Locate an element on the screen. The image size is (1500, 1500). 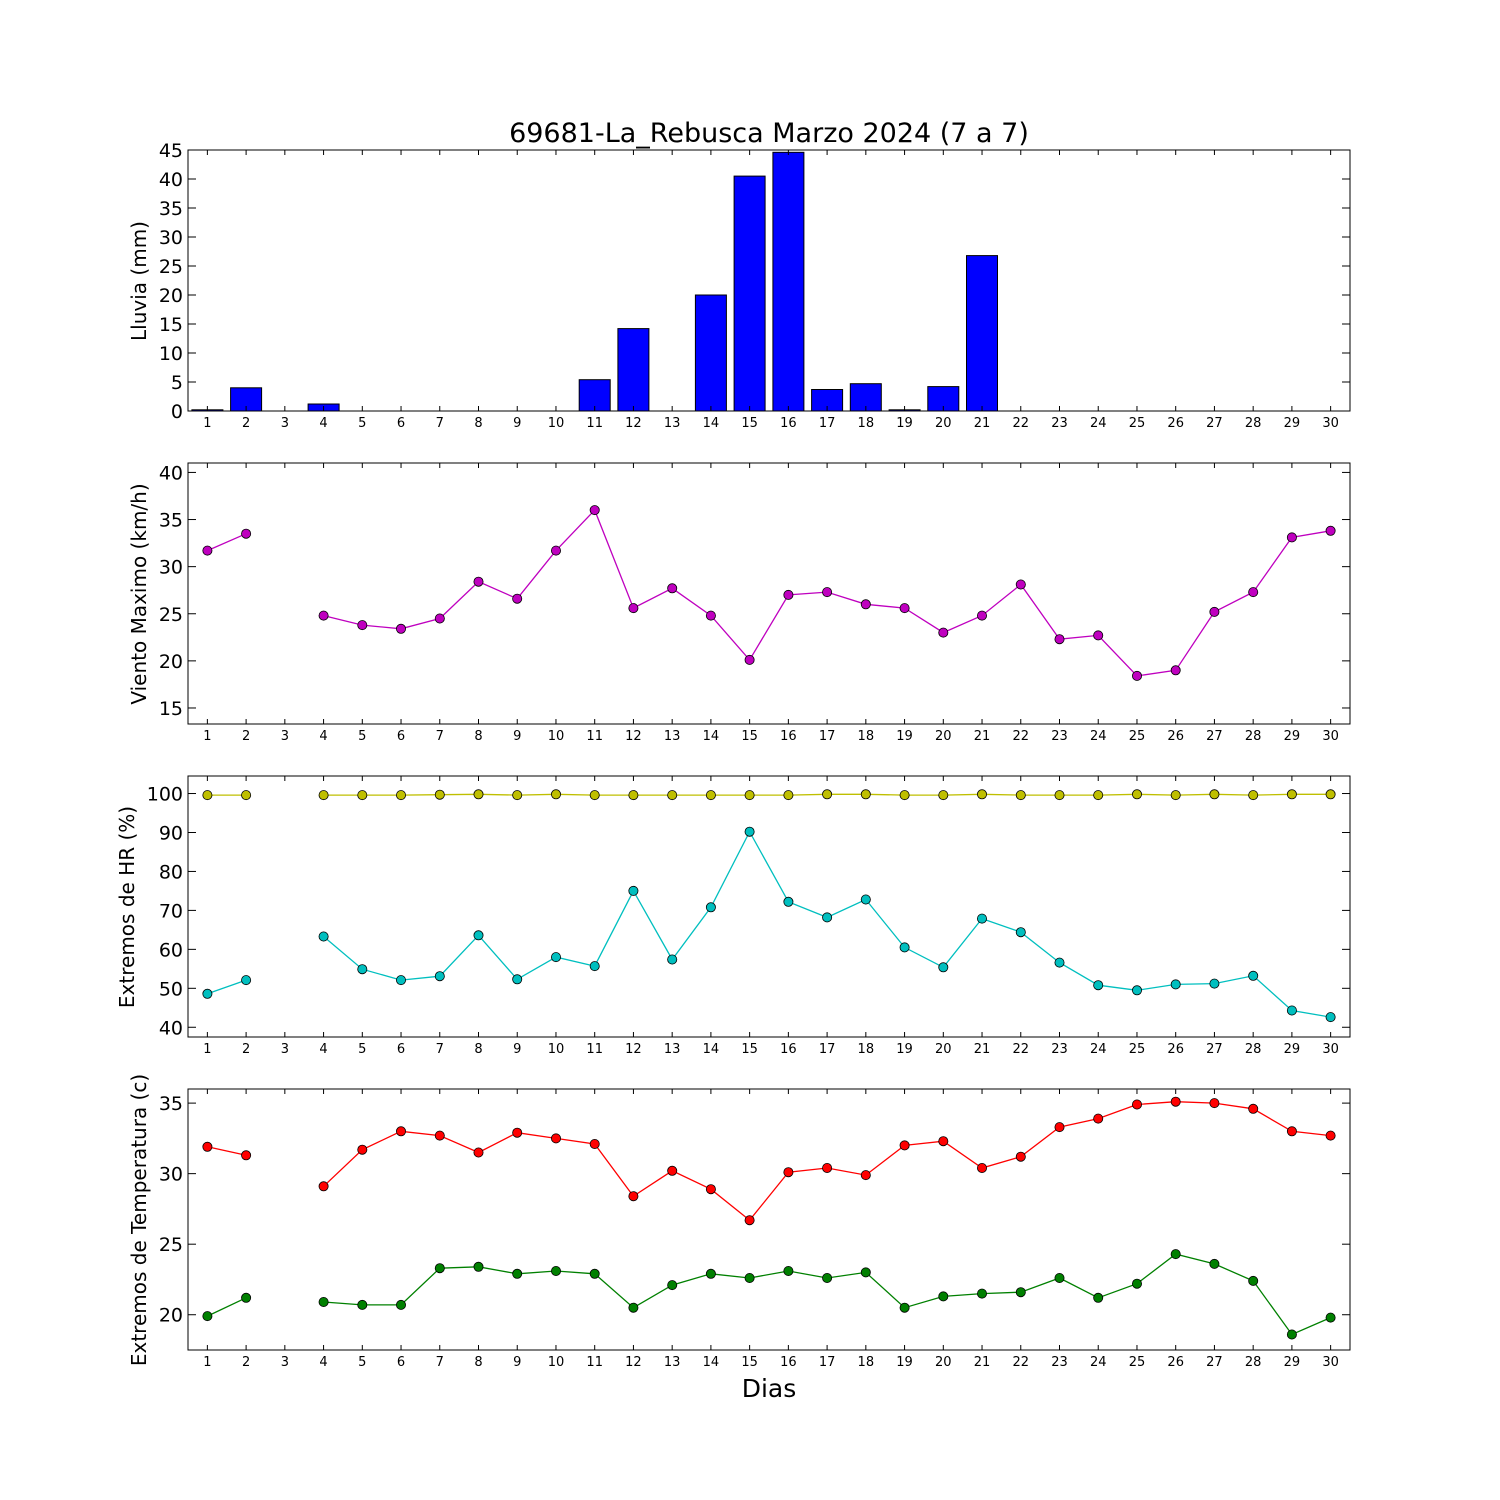
temperature-ylabel: Extremos de Temperatura (c) is located at coordinates (139, 1220).